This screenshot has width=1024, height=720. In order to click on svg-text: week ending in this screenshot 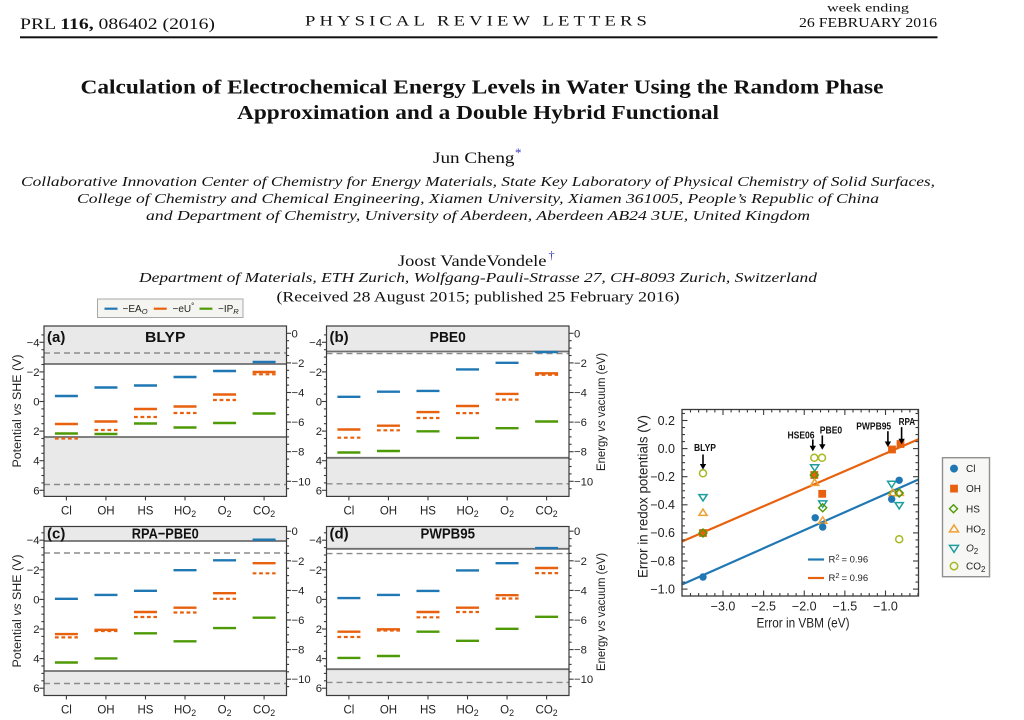, I will do `click(868, 8)`.